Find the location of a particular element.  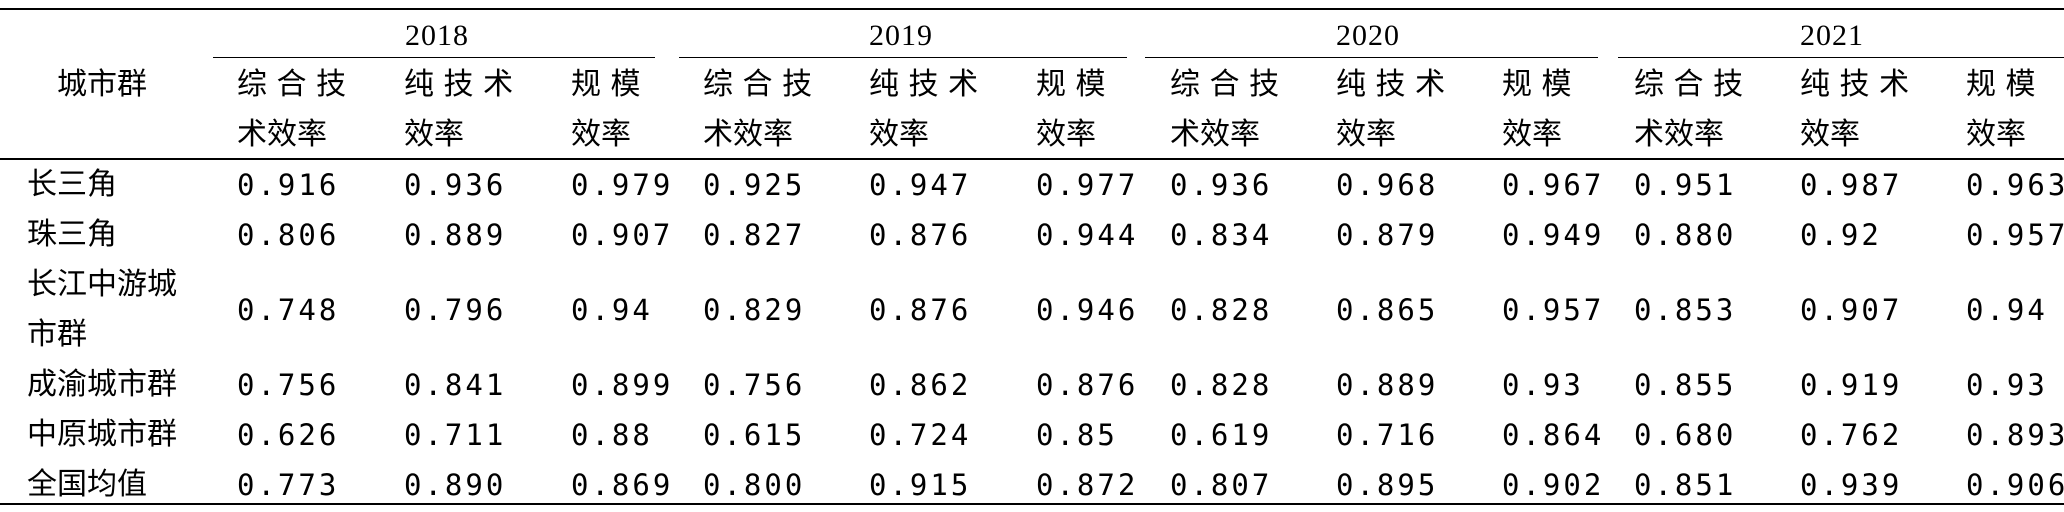

metric-header-2021-overall: 综 合 技 is located at coordinates (1689, 84).